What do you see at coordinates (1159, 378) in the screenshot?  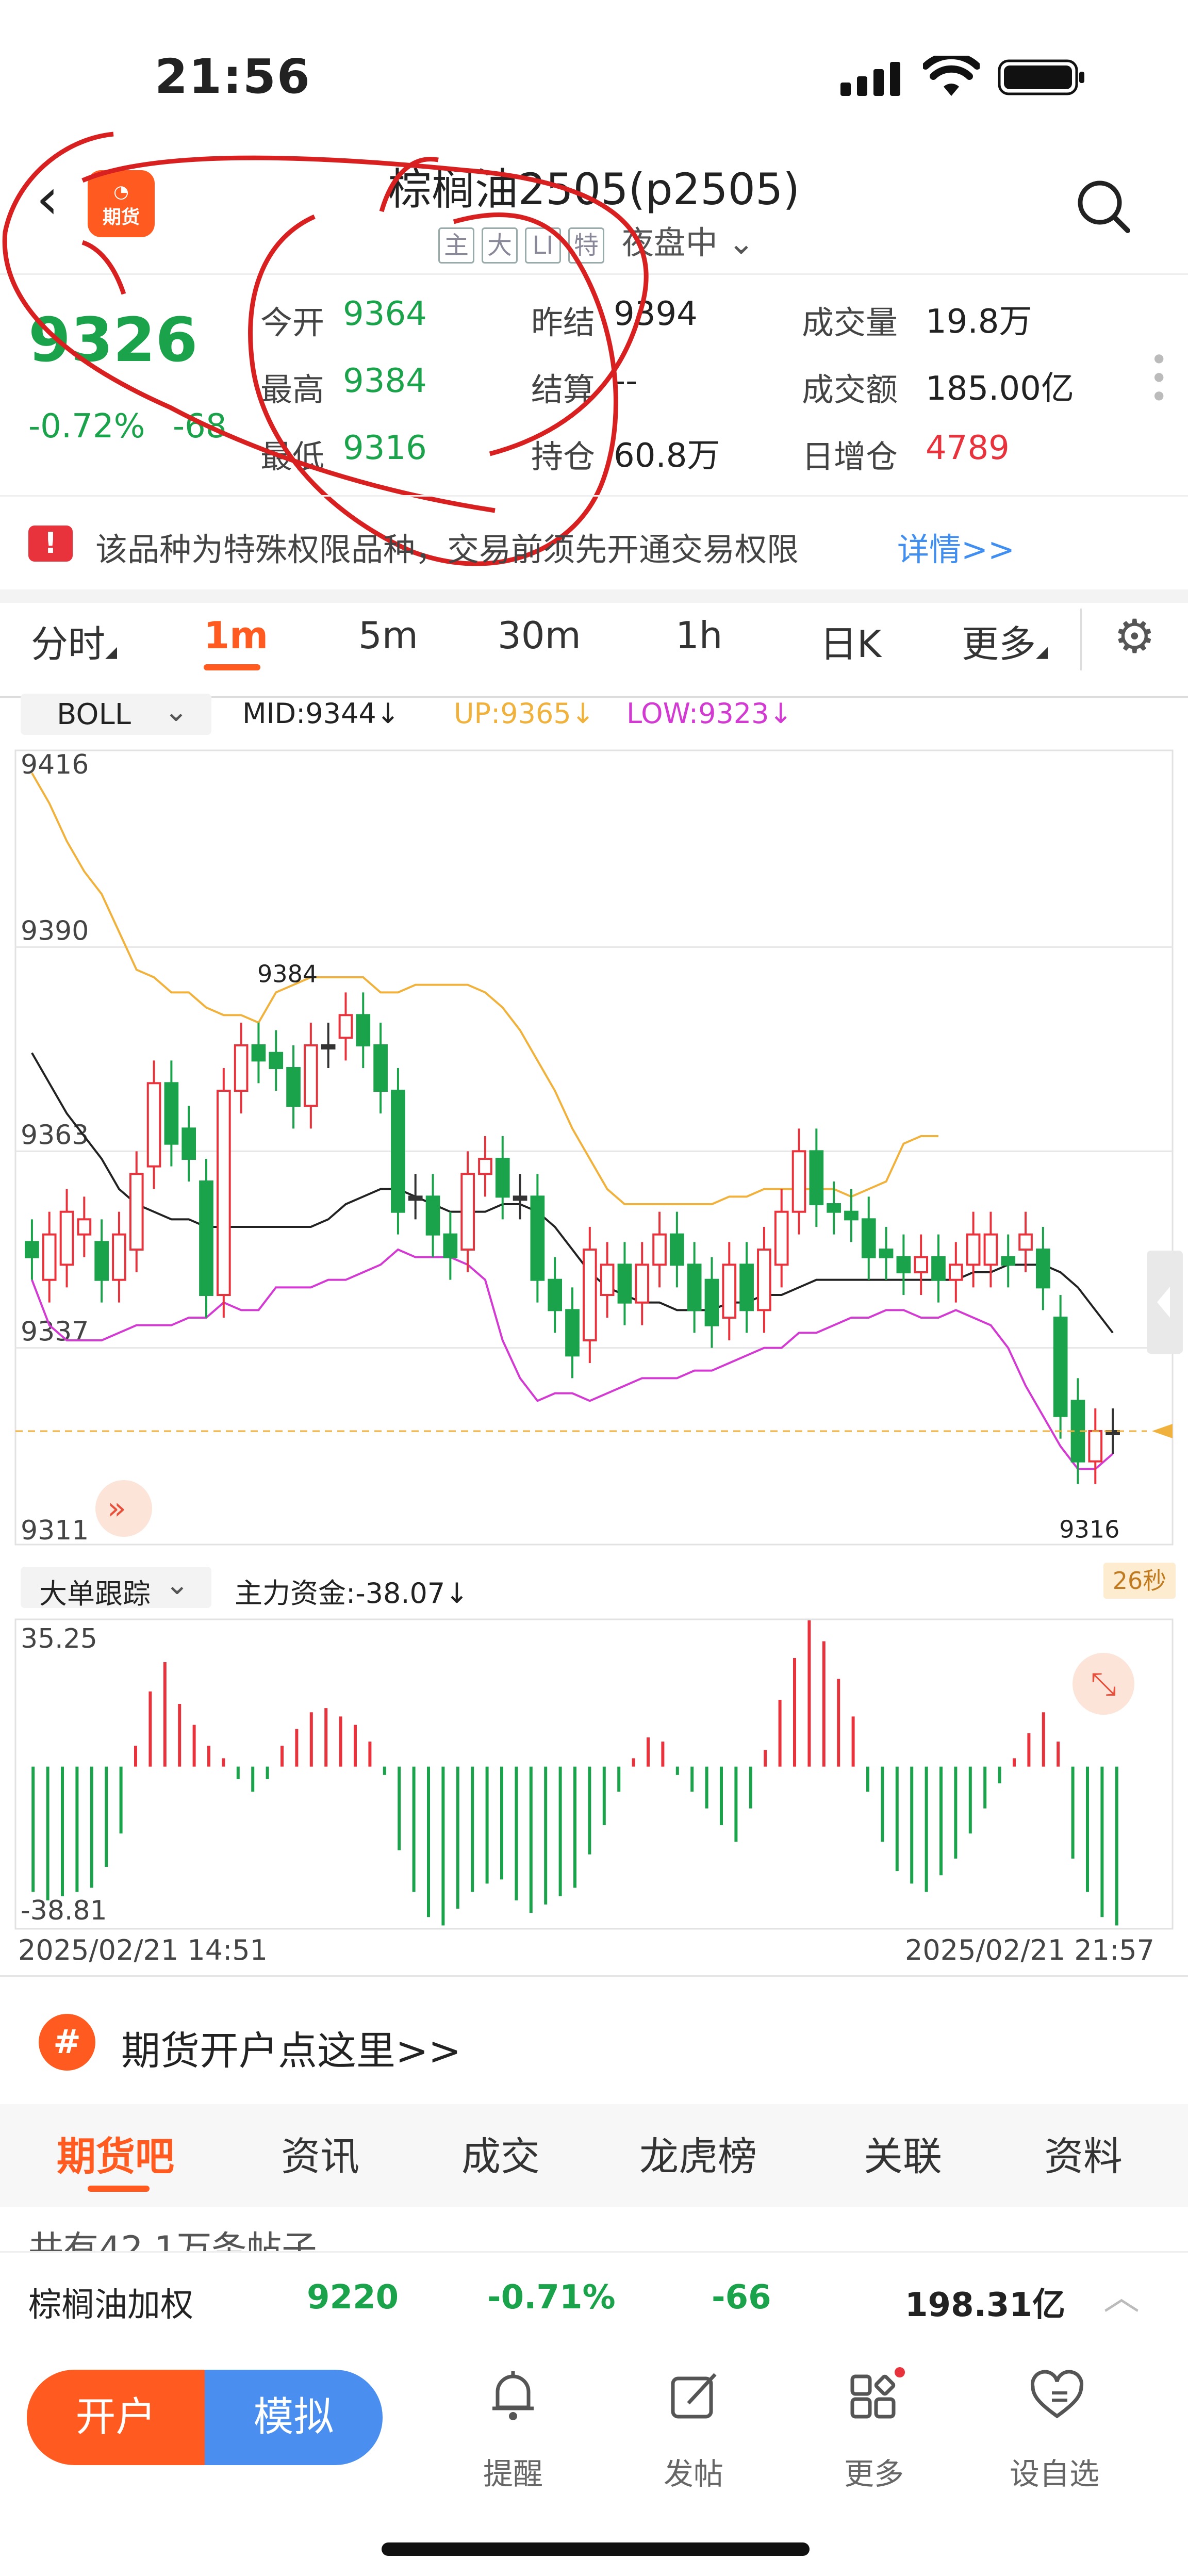 I see `more-dots-icon: • • •` at bounding box center [1159, 378].